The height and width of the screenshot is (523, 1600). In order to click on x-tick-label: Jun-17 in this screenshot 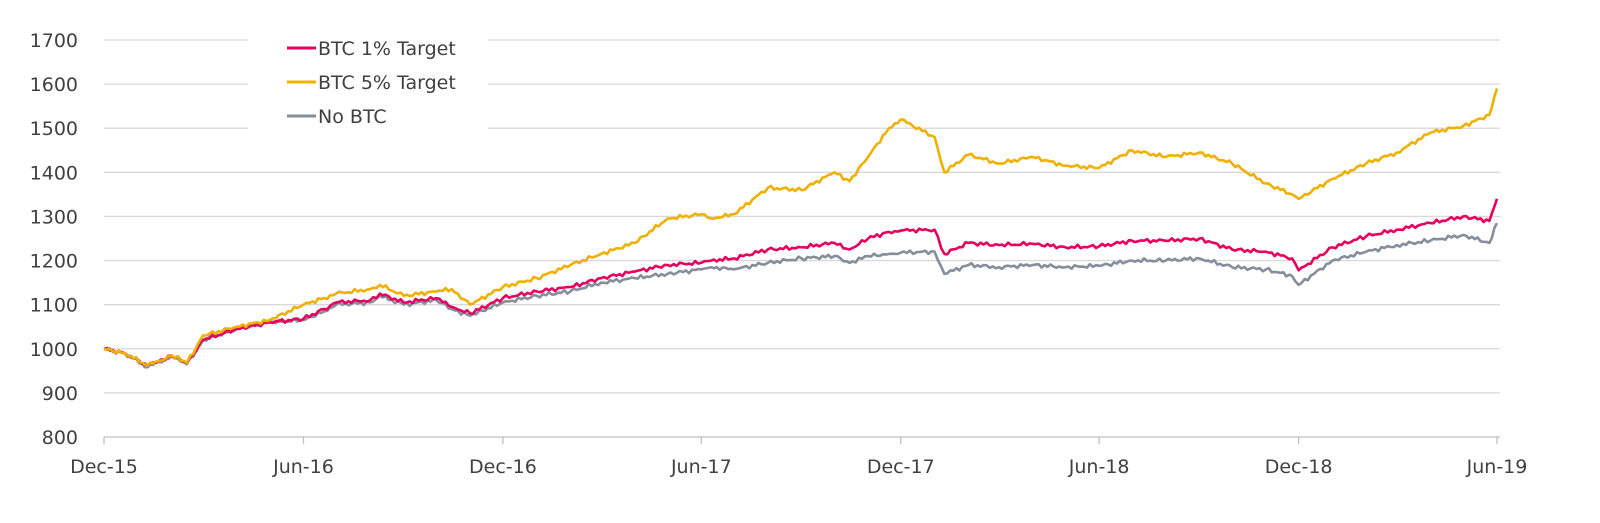, I will do `click(701, 467)`.